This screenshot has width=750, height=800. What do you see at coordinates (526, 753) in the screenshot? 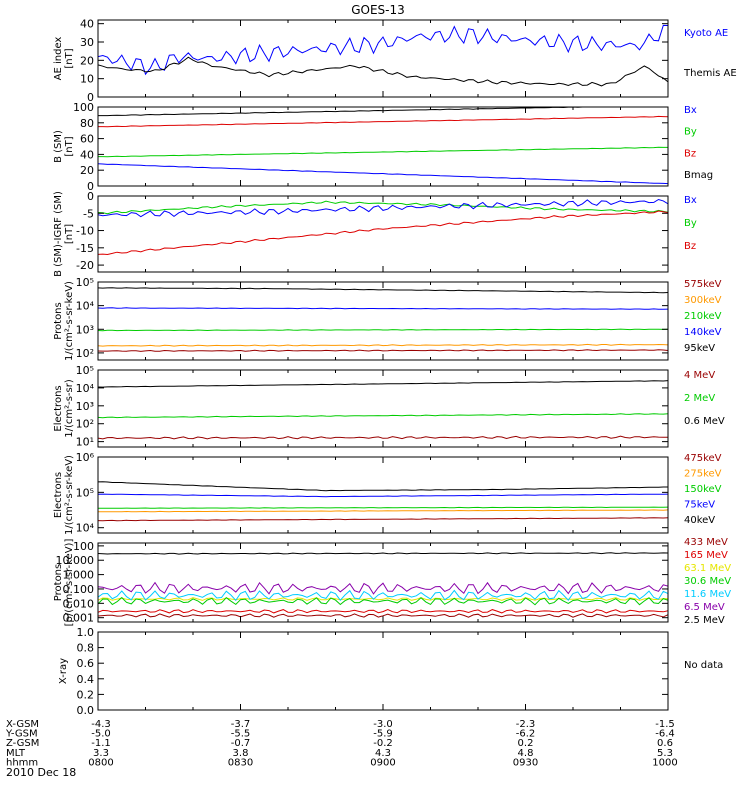
I see `x-row-value: 4.8` at bounding box center [526, 753].